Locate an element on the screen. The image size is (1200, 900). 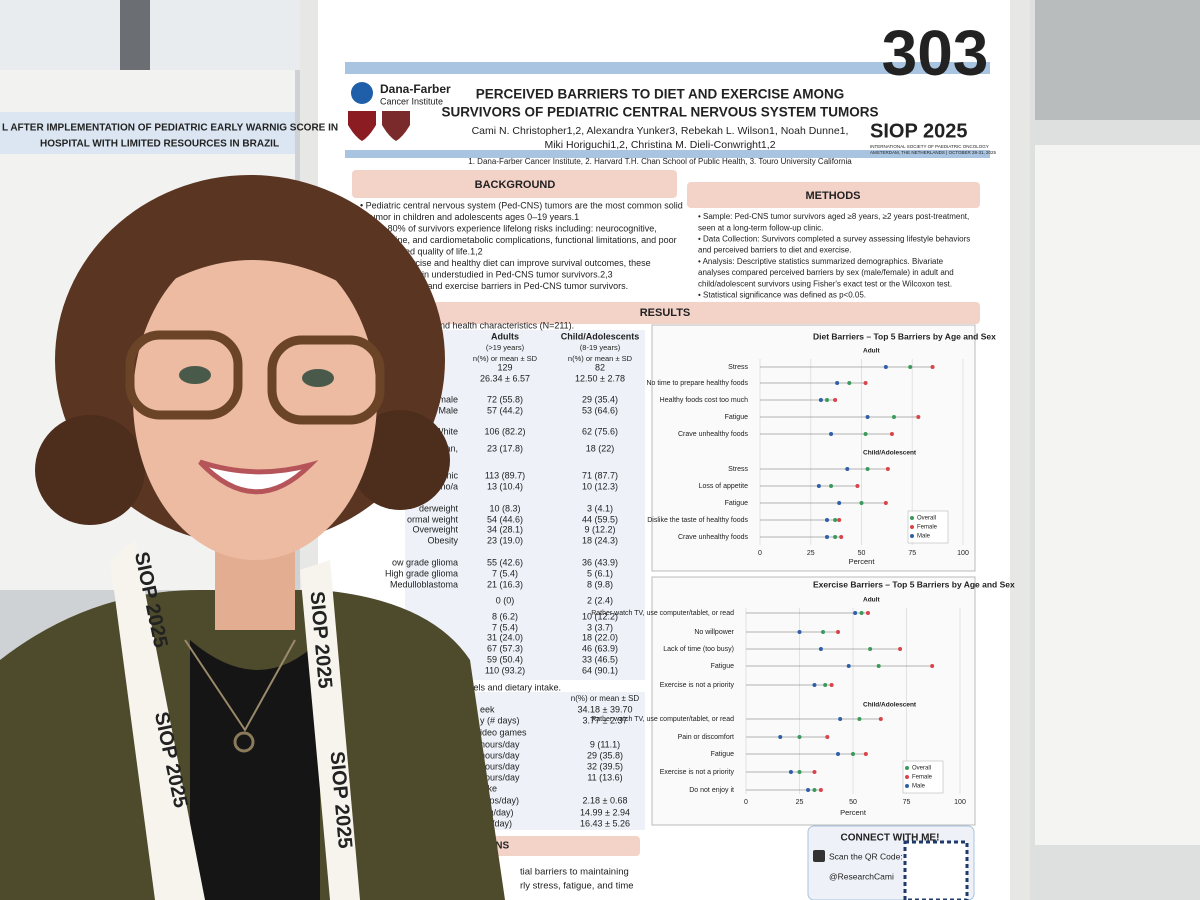
table-row-label: derweight is located at coordinates (439, 508).